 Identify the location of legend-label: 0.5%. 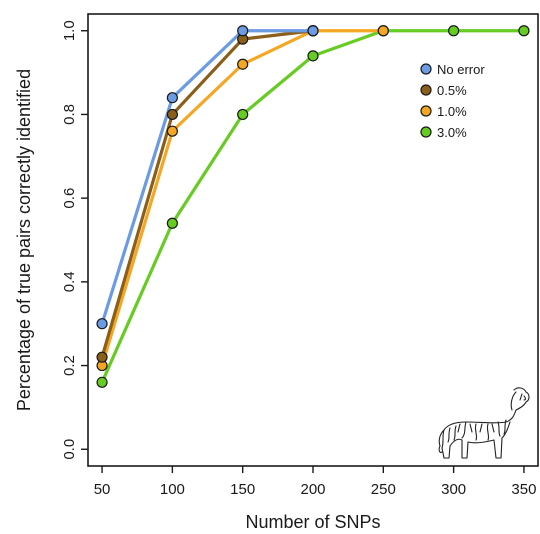
(452, 90).